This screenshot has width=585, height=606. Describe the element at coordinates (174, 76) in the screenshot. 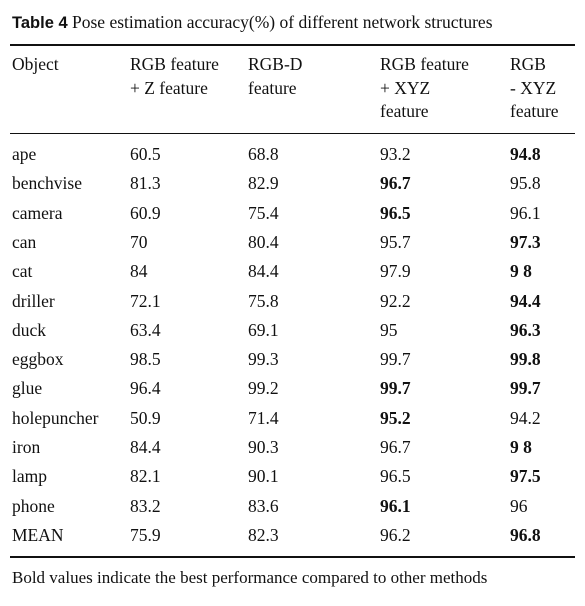

I see `column-header-1: RGB feature + Z feature` at that location.